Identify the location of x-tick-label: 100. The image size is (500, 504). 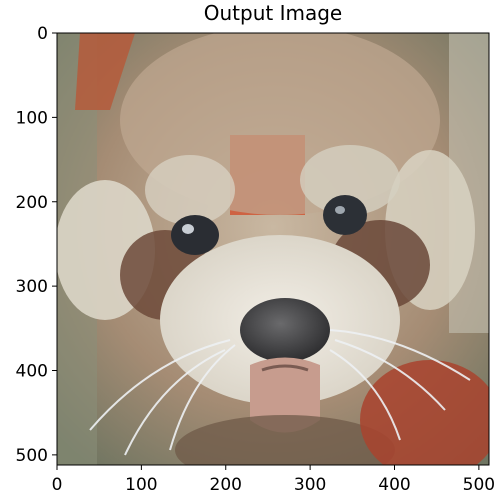
(141, 485).